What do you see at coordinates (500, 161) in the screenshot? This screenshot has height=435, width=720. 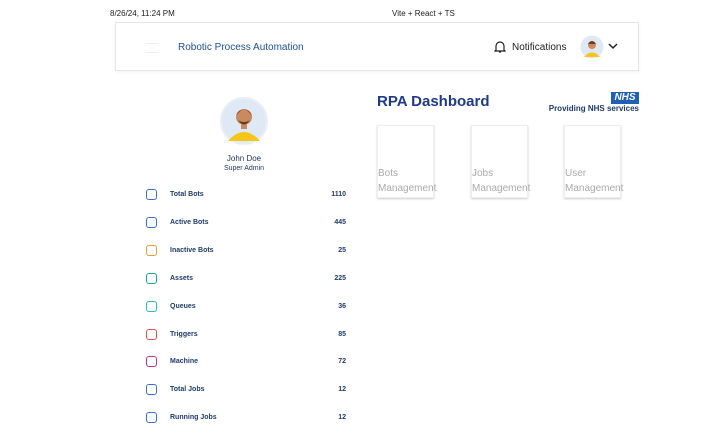 I see `dashboard-card: Jobs Management` at bounding box center [500, 161].